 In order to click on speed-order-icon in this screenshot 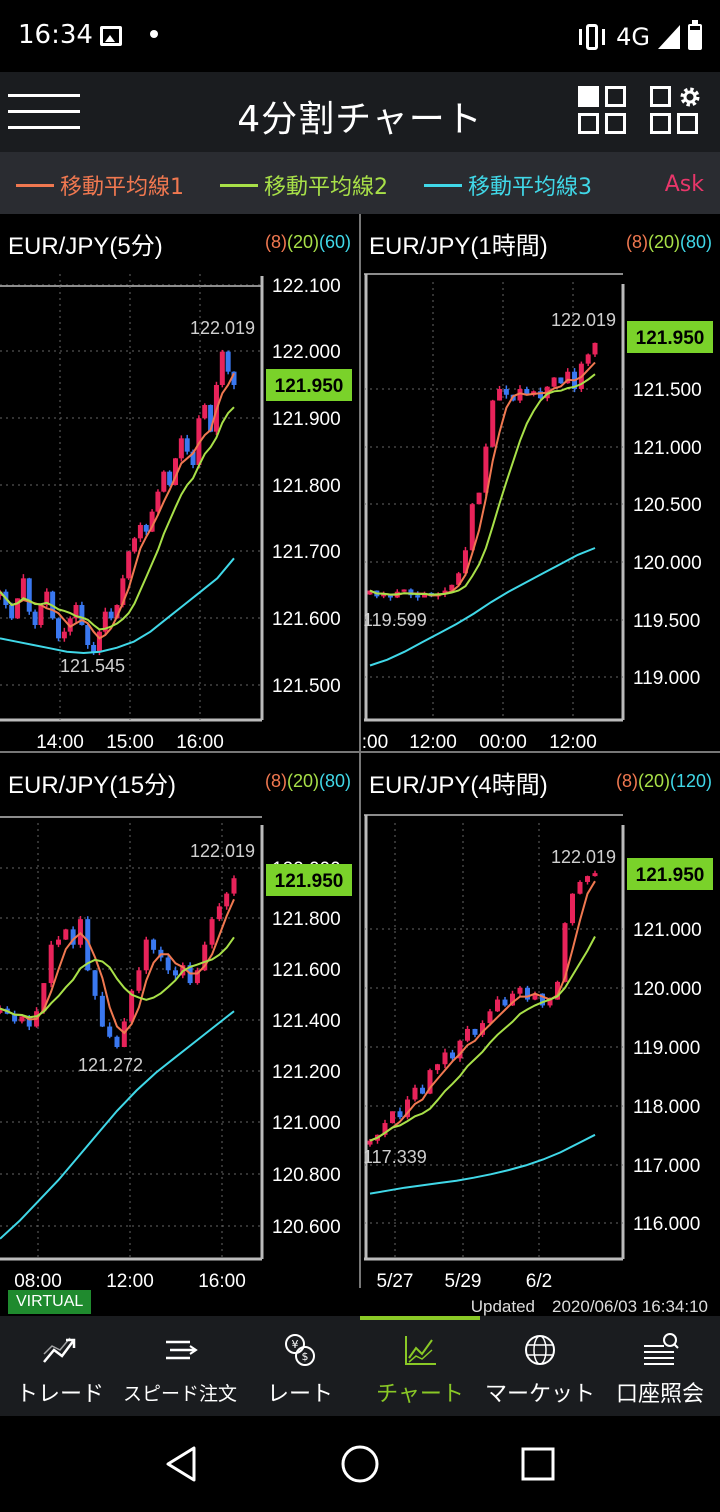, I will do `click(182, 1350)`.